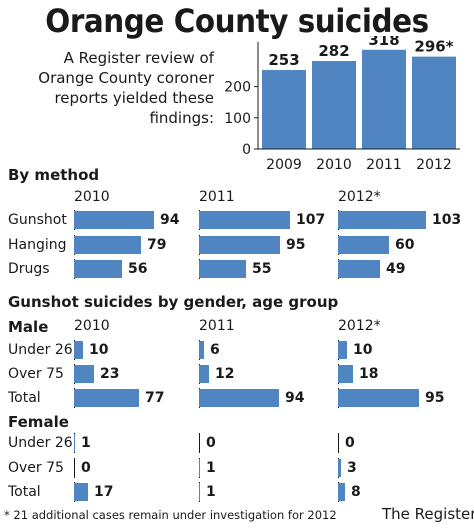 The height and width of the screenshot is (529, 474). What do you see at coordinates (384, 165) in the screenshot?
I see `x-tick-label: 2011` at bounding box center [384, 165].